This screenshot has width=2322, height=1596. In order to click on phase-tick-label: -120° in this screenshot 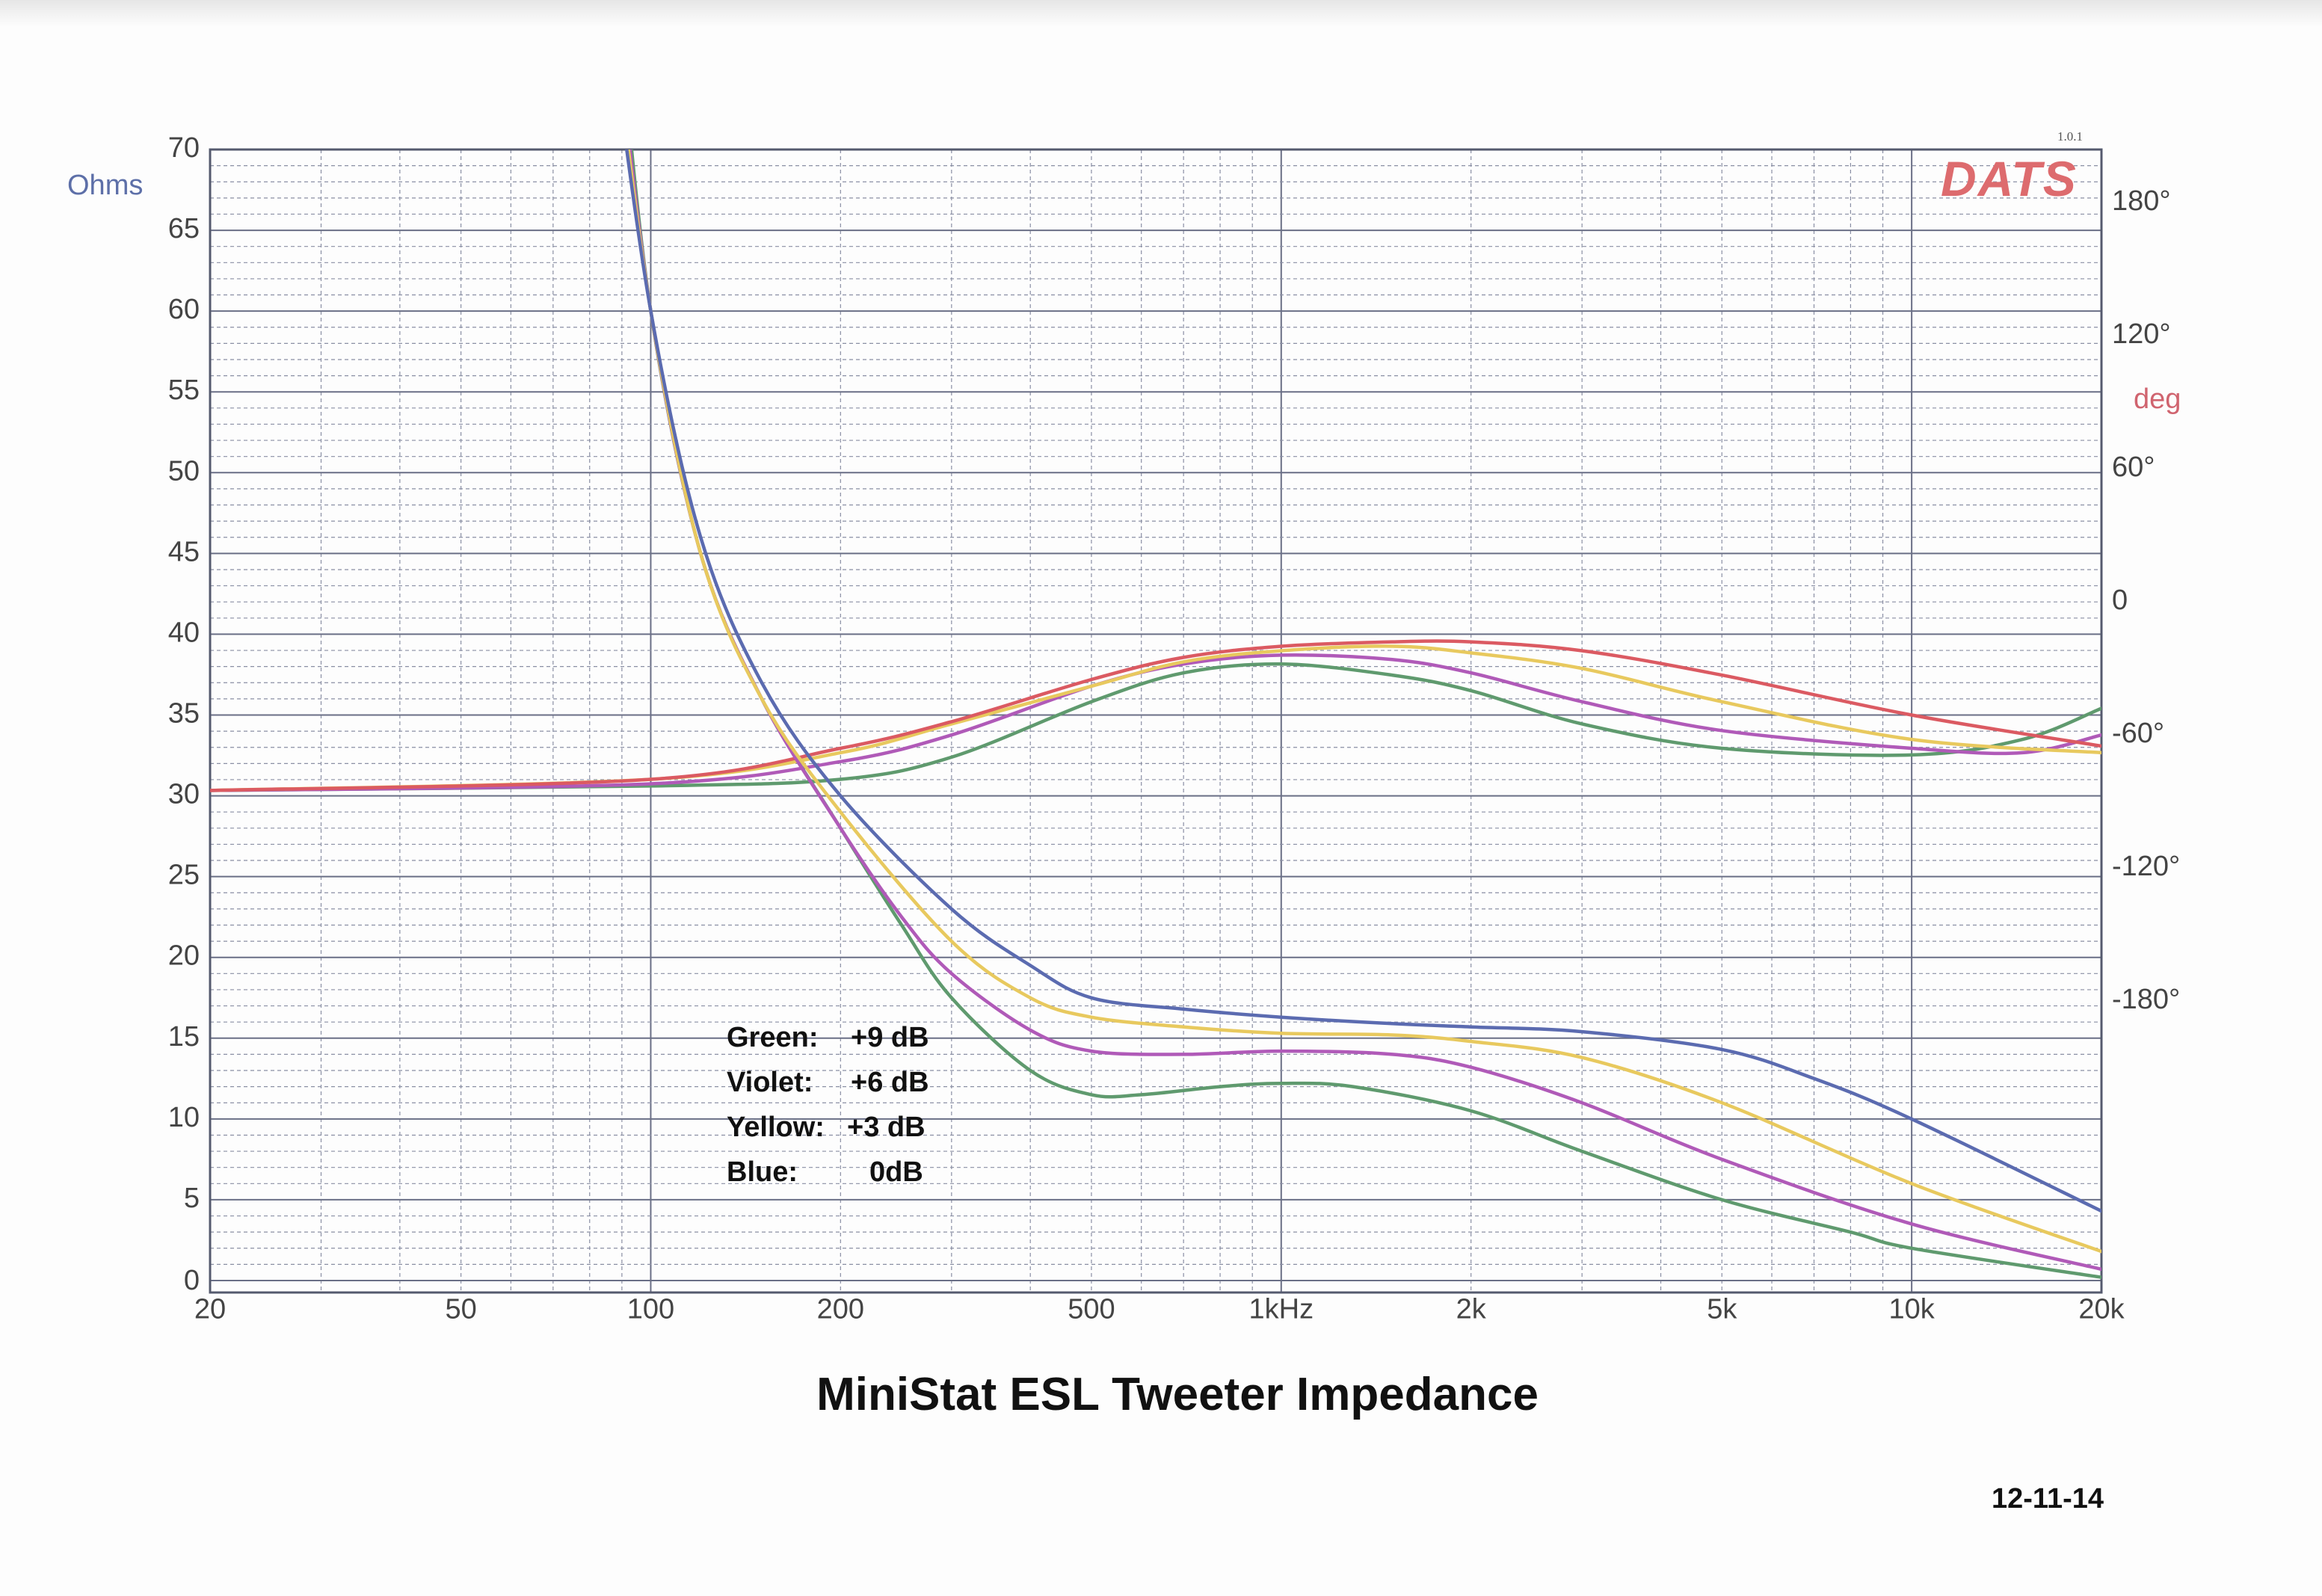, I will do `click(2146, 867)`.